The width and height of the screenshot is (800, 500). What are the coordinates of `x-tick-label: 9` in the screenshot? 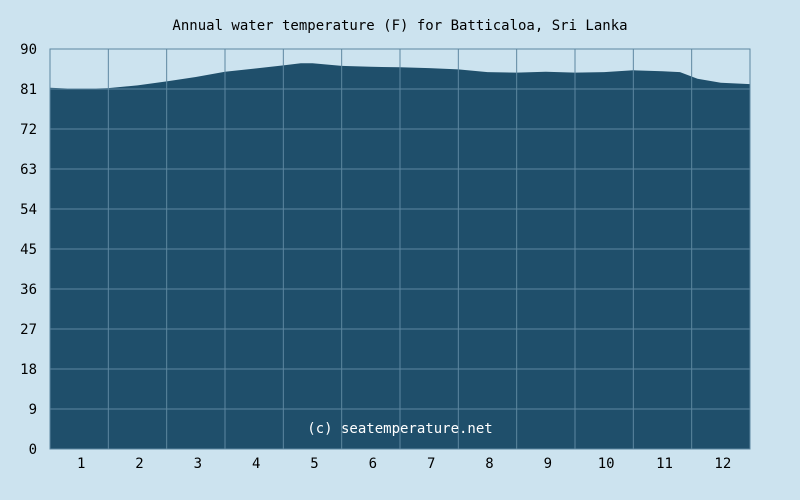 It's located at (548, 464).